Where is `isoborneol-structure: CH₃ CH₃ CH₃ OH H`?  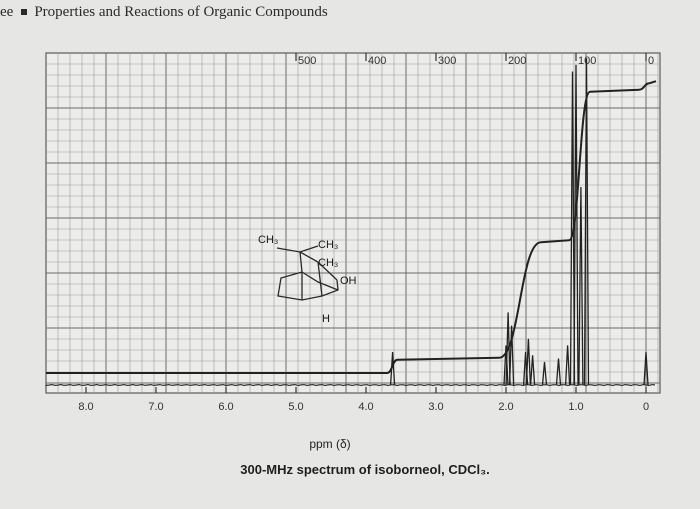
isoborneol-structure: CH₃ CH₃ CH₃ OH H is located at coordinates (307, 279).